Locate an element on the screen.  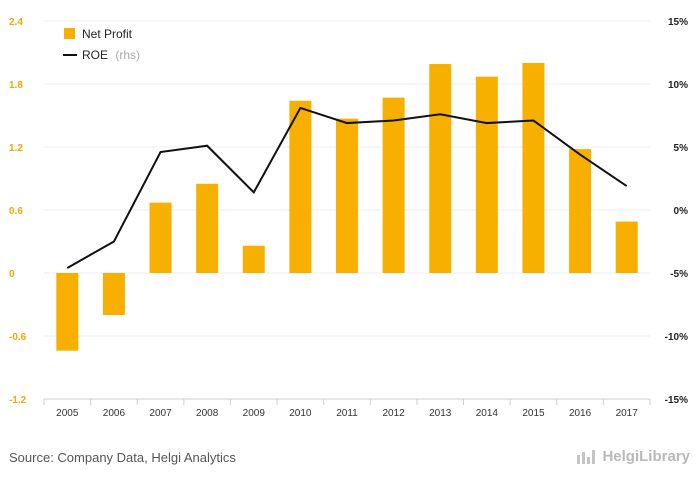
left-tick-label: -0.6 is located at coordinates (18, 337).